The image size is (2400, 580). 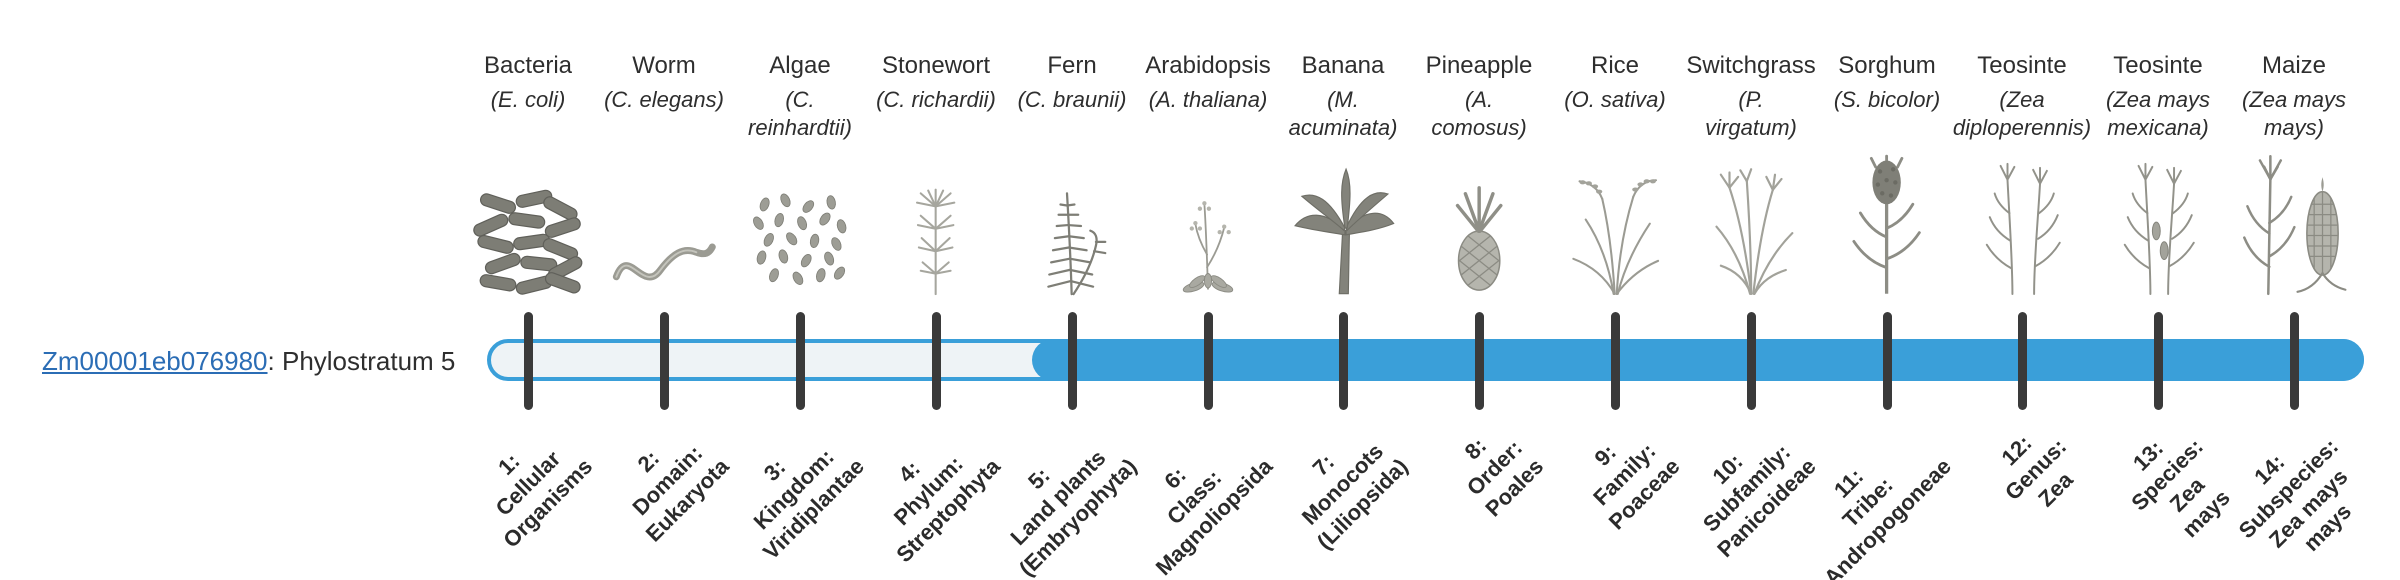 I want to click on rice-illustration, so click(x=1615, y=220).